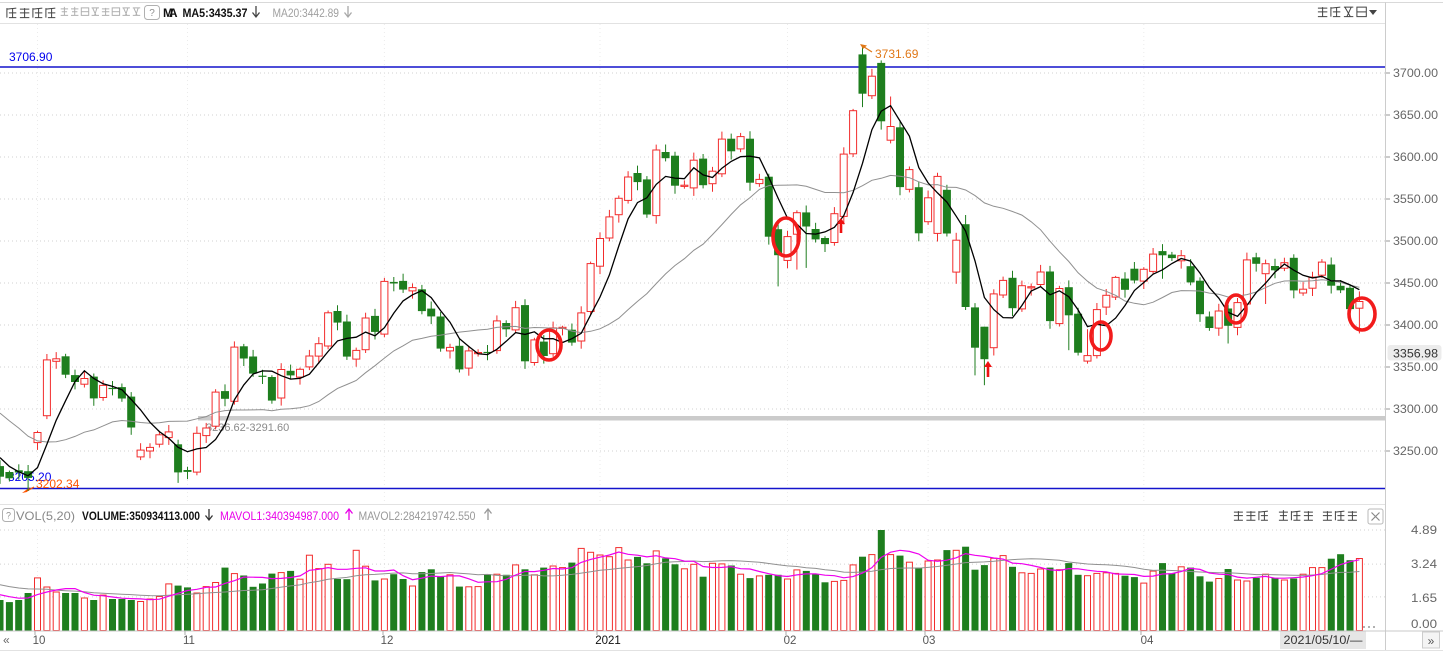 Image resolution: width=1443 pixels, height=662 pixels. I want to click on svg-text: 3450.00, so click(1415, 284).